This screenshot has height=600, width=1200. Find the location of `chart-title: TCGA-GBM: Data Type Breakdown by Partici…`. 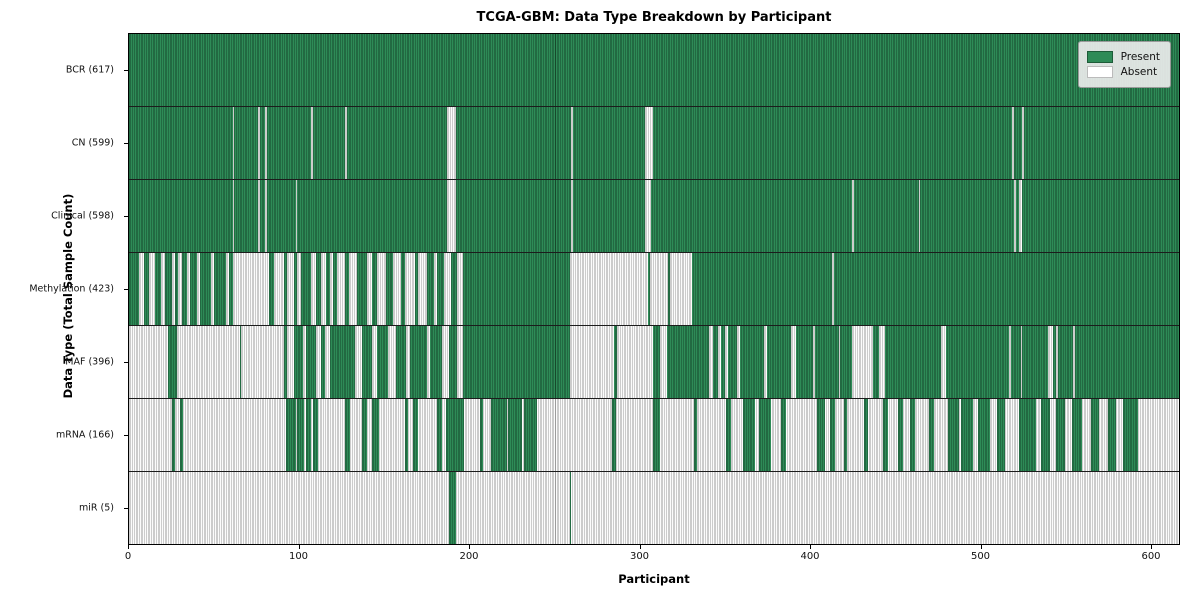

chart-title: TCGA-GBM: Data Type Breakdown by Partici… is located at coordinates (654, 17).